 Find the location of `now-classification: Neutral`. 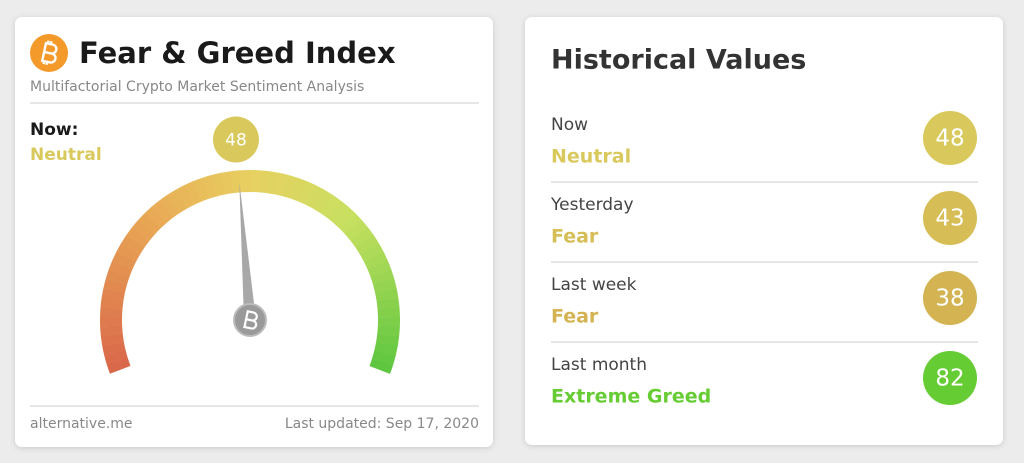

now-classification: Neutral is located at coordinates (66, 155).